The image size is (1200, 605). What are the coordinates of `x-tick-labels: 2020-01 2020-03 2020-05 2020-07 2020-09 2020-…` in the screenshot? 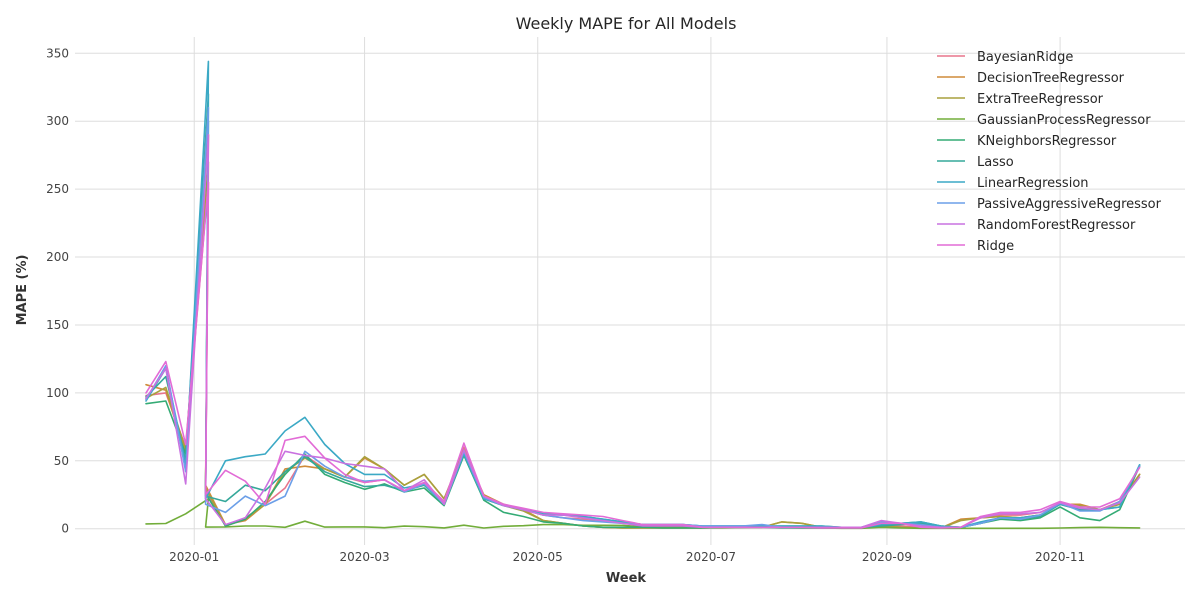 It's located at (627, 557).